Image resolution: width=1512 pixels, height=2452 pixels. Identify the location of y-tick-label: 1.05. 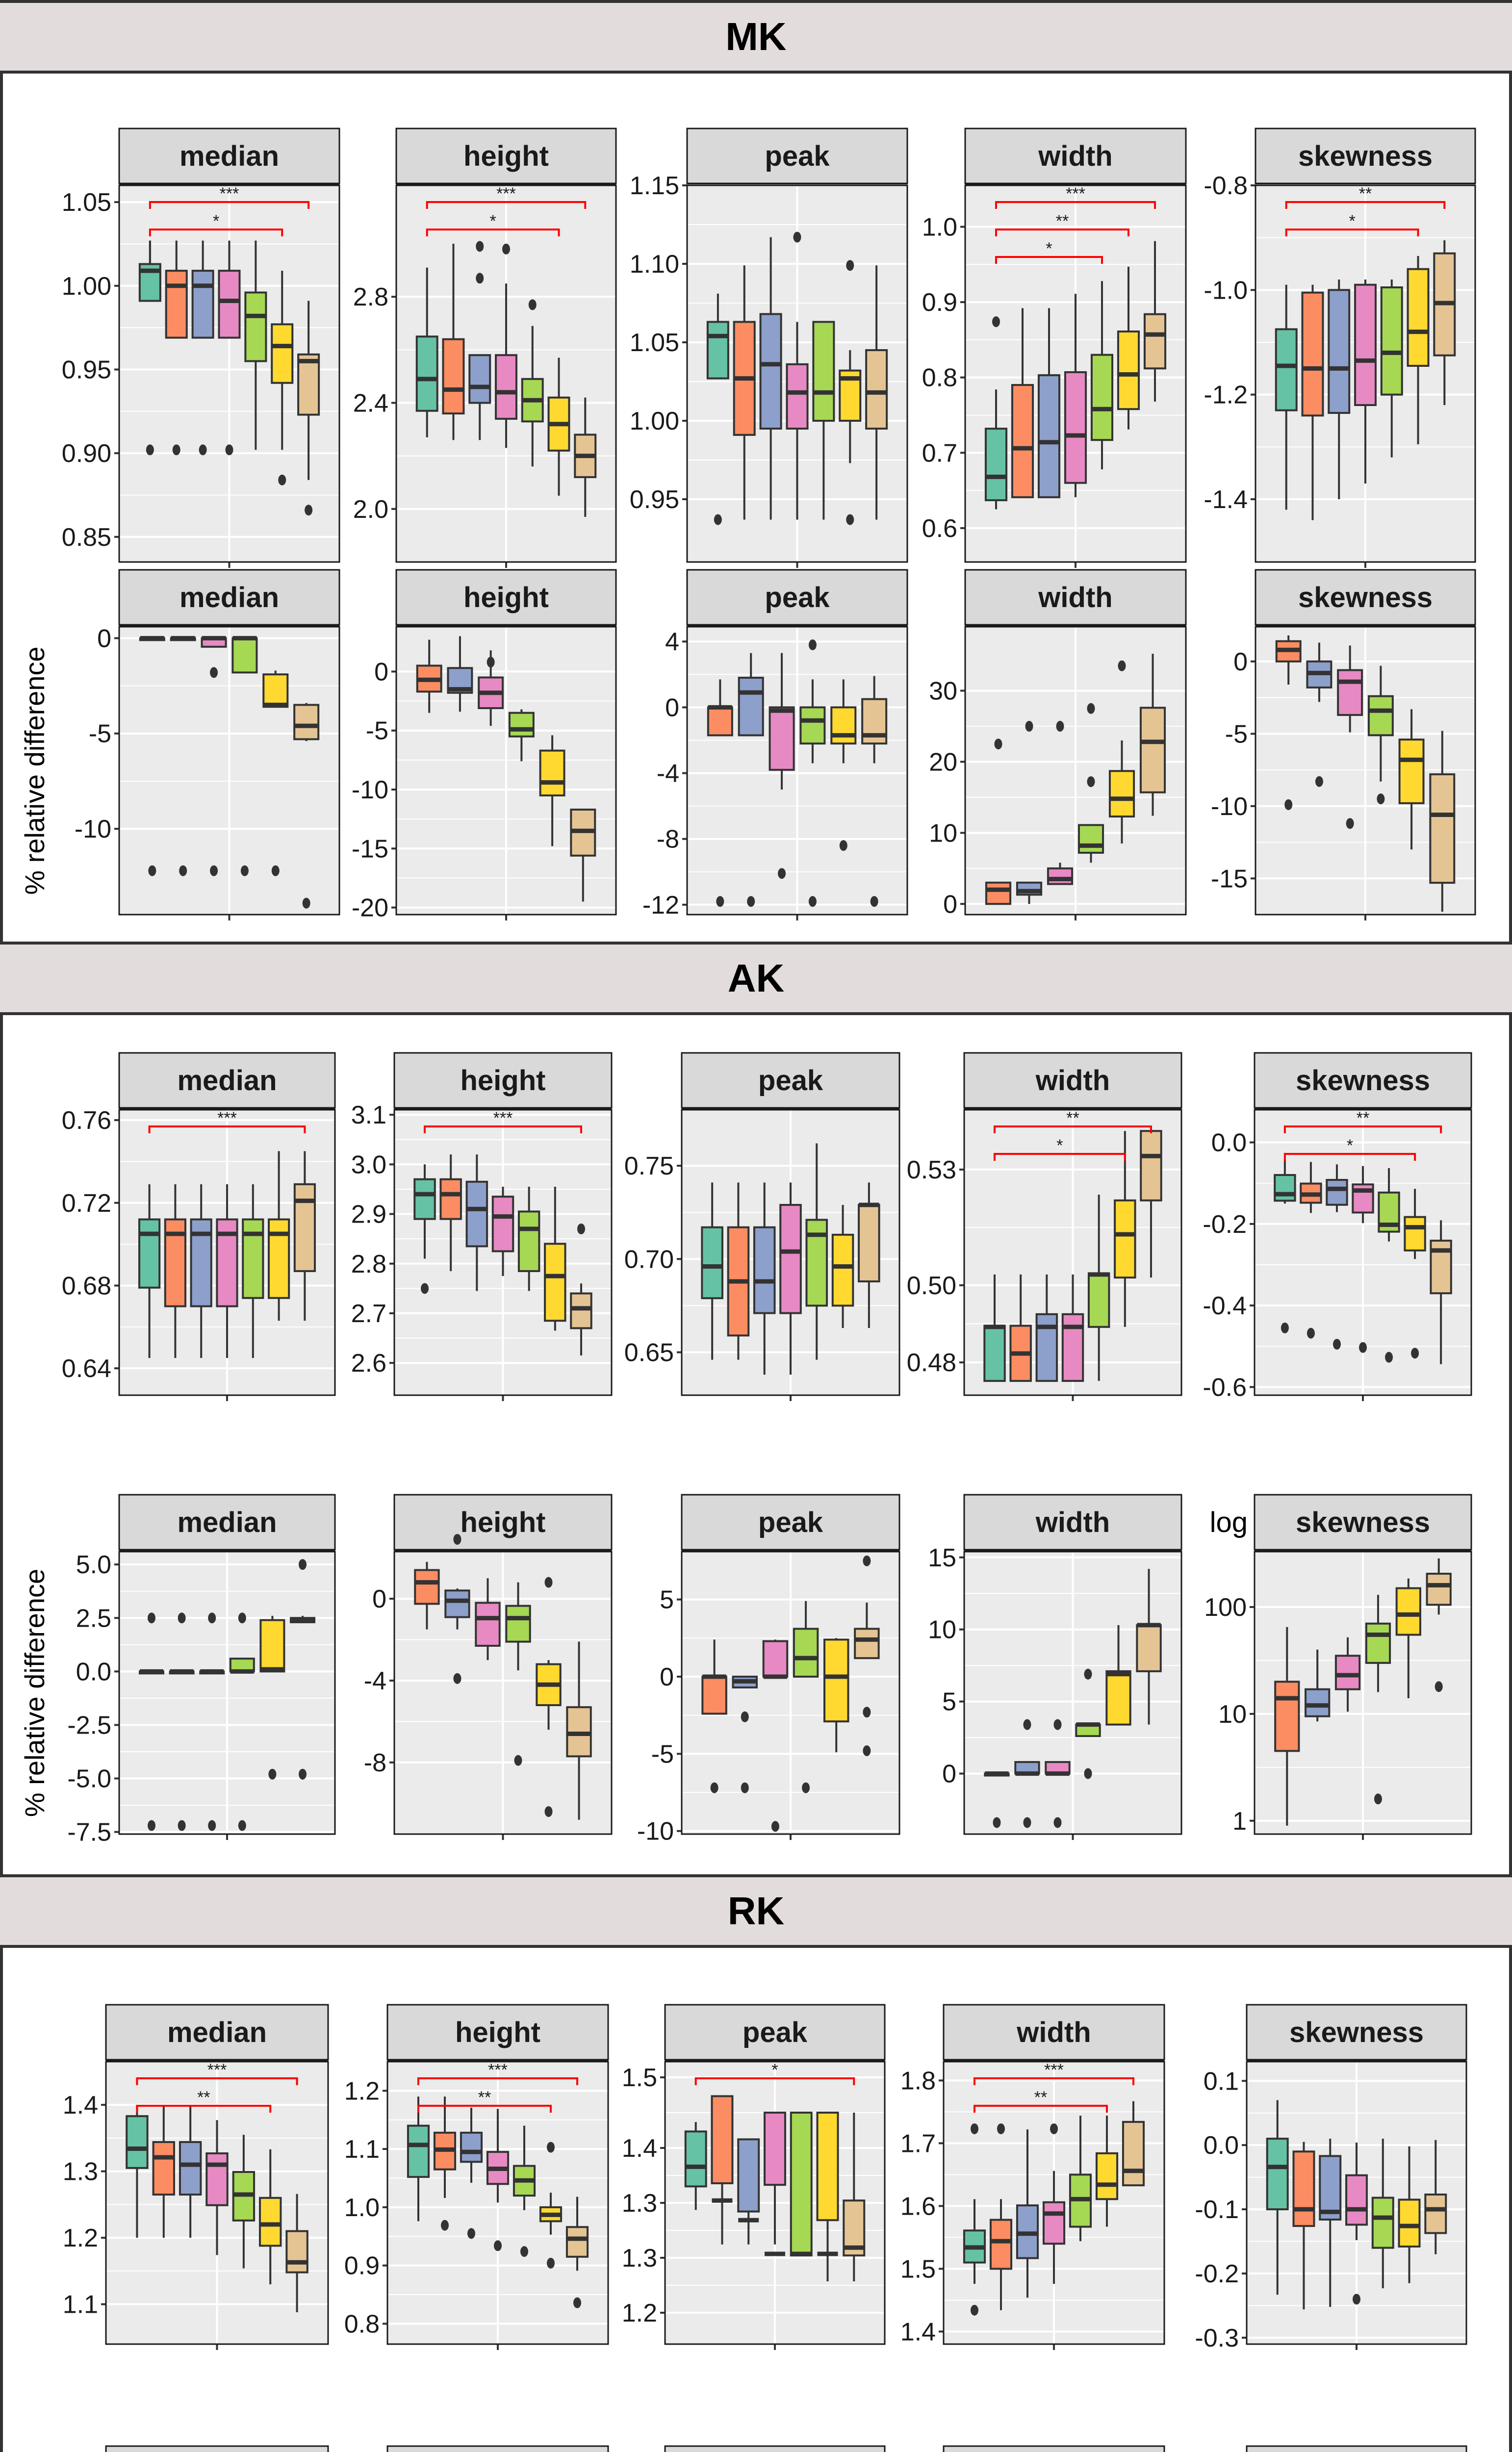
(87, 202).